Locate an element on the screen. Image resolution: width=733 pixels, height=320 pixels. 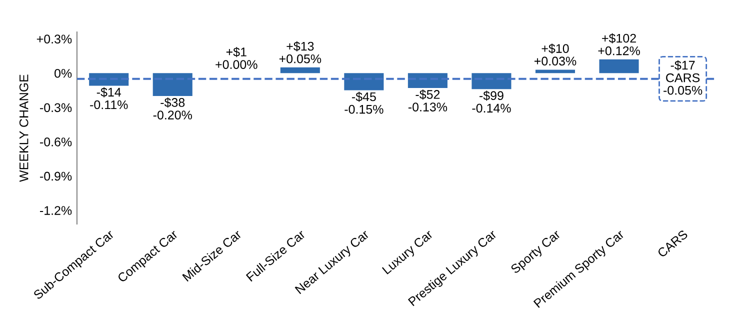
data-label: +$1 +0.00% is located at coordinates (237, 58).